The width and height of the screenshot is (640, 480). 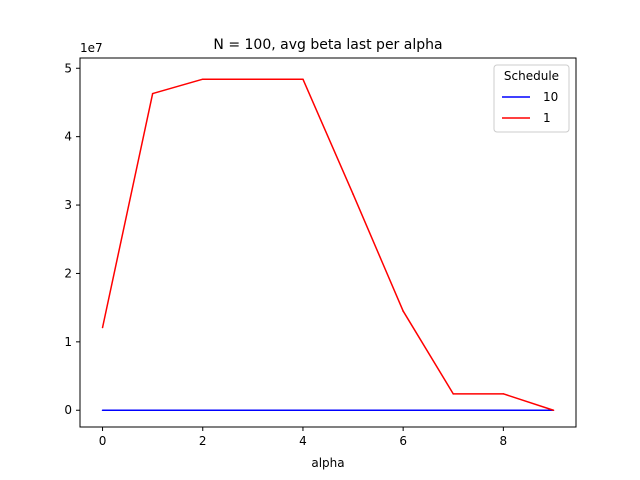 I want to click on legend: Schedule 10 1, so click(x=531, y=98).